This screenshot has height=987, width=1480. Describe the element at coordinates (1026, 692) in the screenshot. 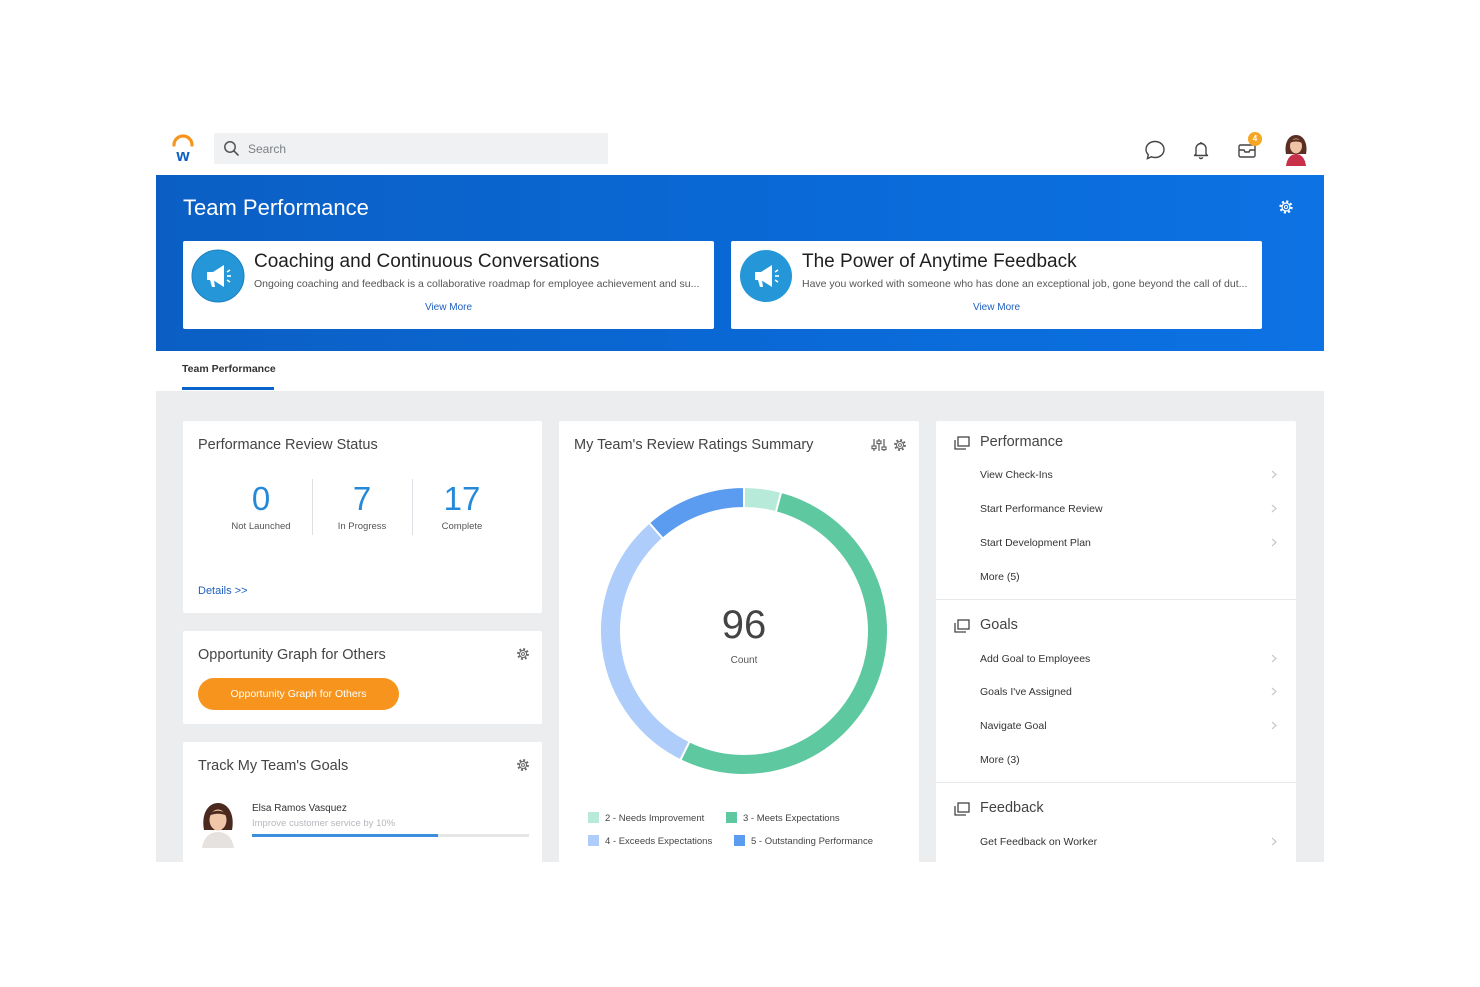

I see `action-link: Goals I've Assigned` at that location.